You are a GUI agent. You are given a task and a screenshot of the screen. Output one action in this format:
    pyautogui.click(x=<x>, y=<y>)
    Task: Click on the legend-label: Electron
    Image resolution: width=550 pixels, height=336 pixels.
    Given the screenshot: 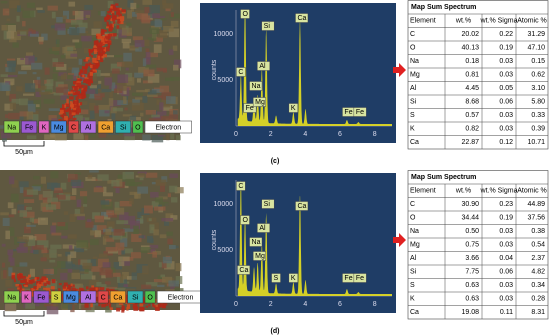 What is the action you would take?
    pyautogui.click(x=168, y=127)
    